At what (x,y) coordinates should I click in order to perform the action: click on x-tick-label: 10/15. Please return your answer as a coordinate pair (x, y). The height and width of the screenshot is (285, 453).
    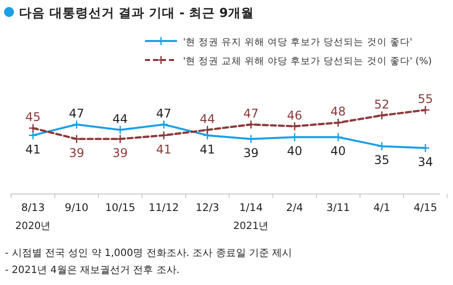
    Looking at the image, I should click on (120, 208).